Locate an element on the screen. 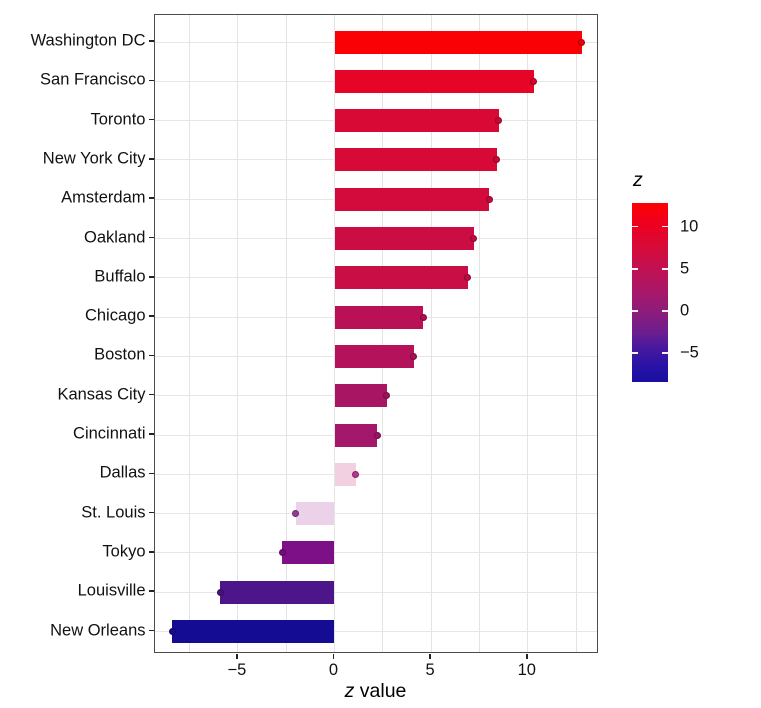  y-axis-label: Tokyo is located at coordinates (124, 551).